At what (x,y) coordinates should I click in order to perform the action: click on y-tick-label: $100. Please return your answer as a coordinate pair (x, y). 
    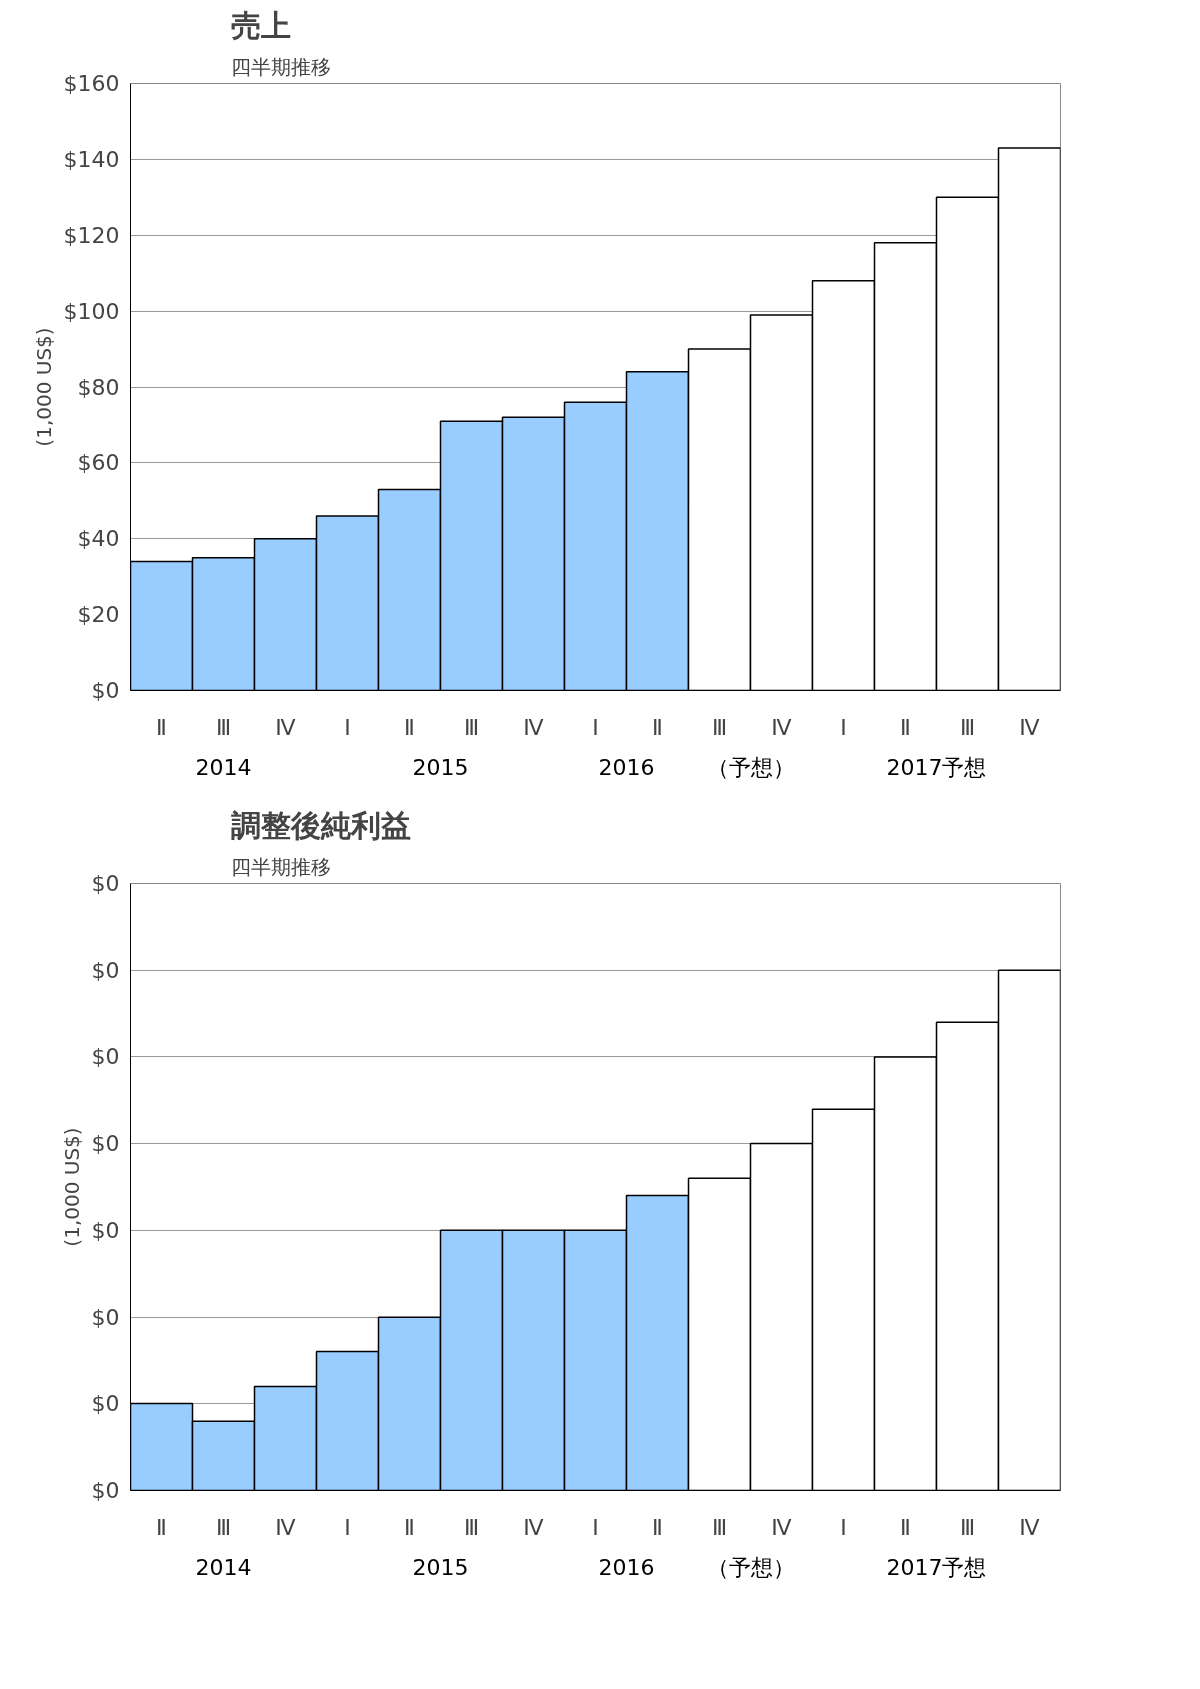
    Looking at the image, I should click on (91, 311).